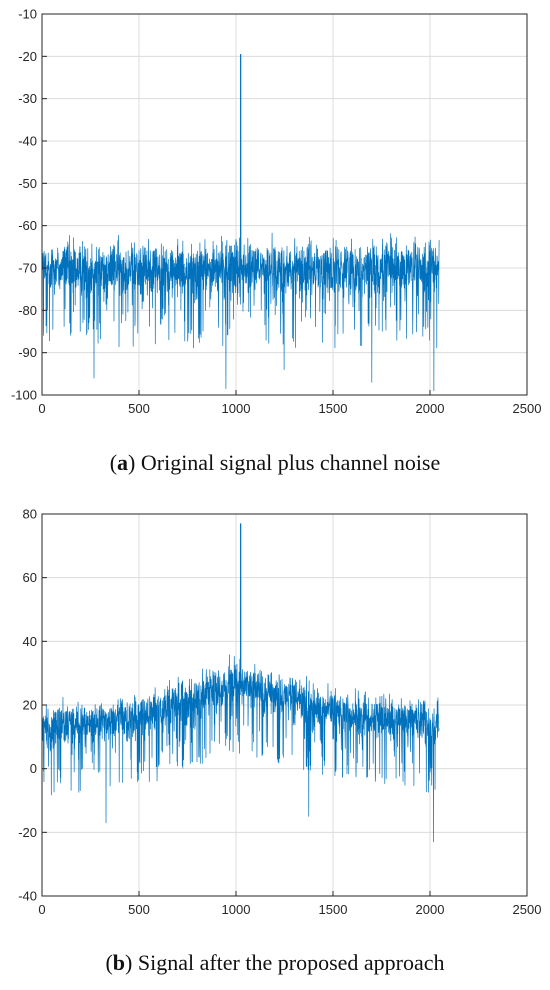  What do you see at coordinates (27, 352) in the screenshot?
I see `y-tick-label: -90` at bounding box center [27, 352].